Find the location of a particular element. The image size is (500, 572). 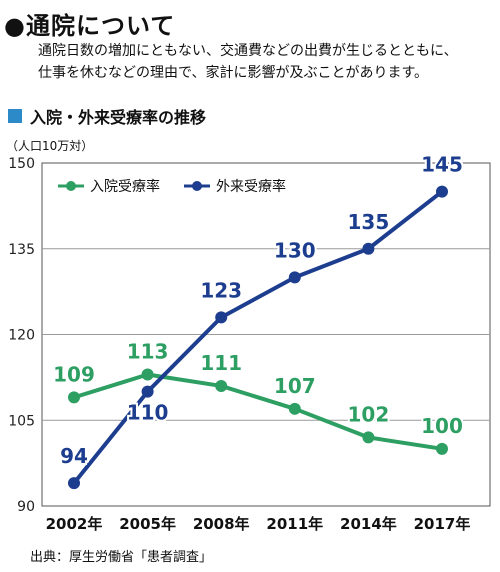

page-title: ●通院について is located at coordinates (90, 26).